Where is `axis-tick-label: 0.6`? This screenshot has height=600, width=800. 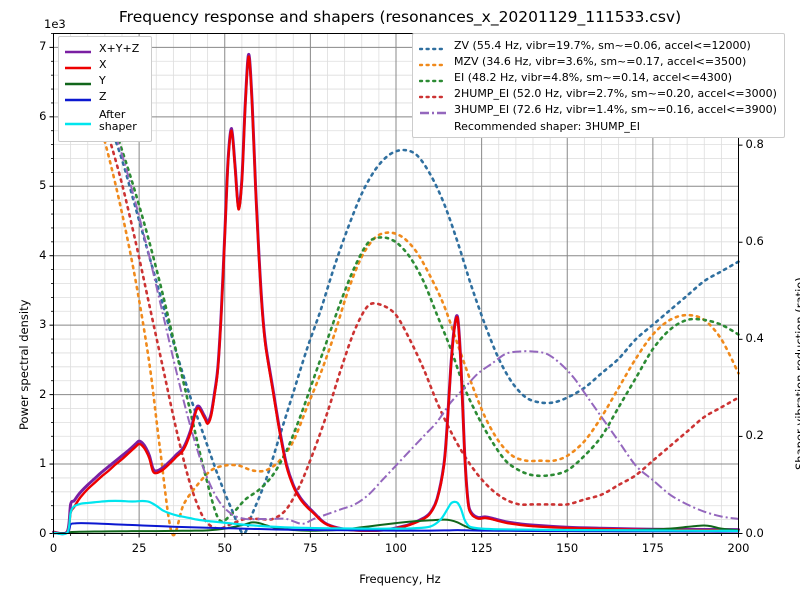
axis-tick-label: 0.6 is located at coordinates (754, 241).